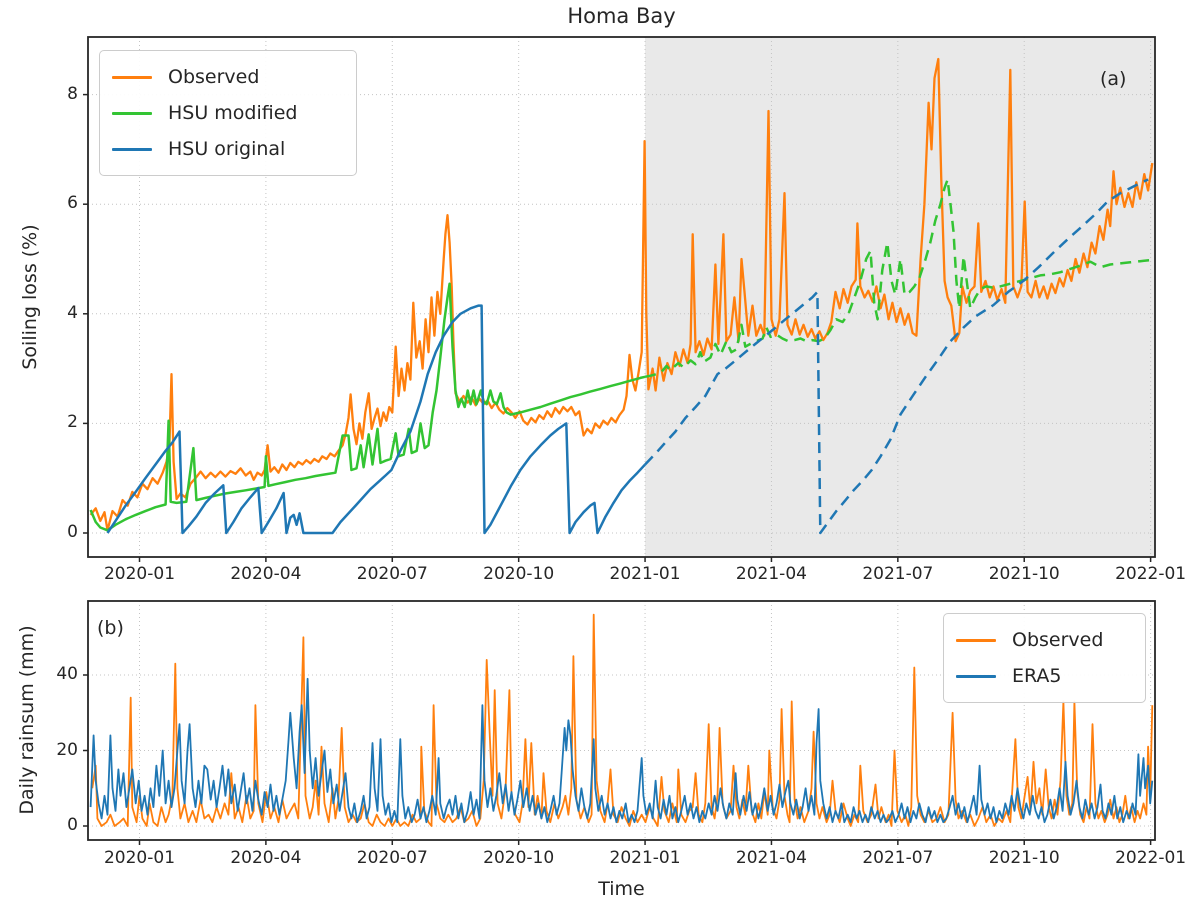 The image size is (1200, 911). Describe the element at coordinates (771, 574) in the screenshot. I see `x-tick-label-panel-a: 2021-04` at that location.